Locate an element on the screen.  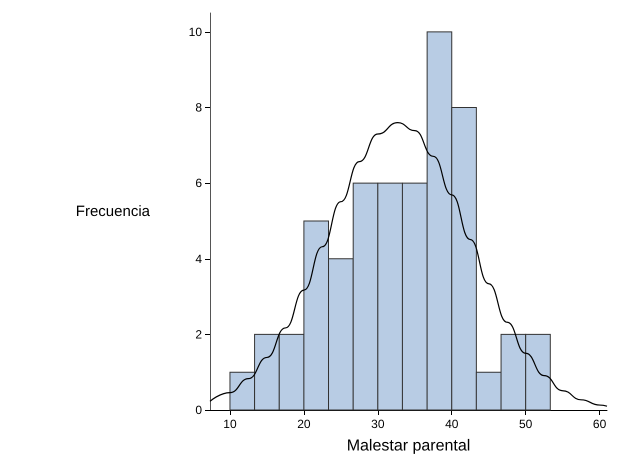
y-axis-title: Frecuencia is located at coordinates (113, 211).